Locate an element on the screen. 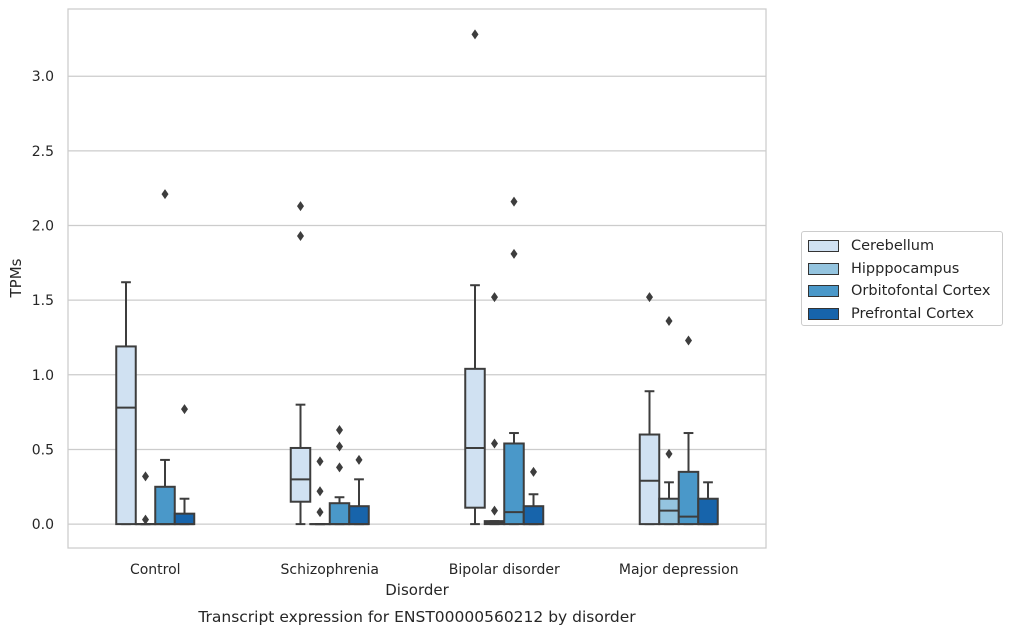  legend-swatch-cerebellum is located at coordinates (823, 246).